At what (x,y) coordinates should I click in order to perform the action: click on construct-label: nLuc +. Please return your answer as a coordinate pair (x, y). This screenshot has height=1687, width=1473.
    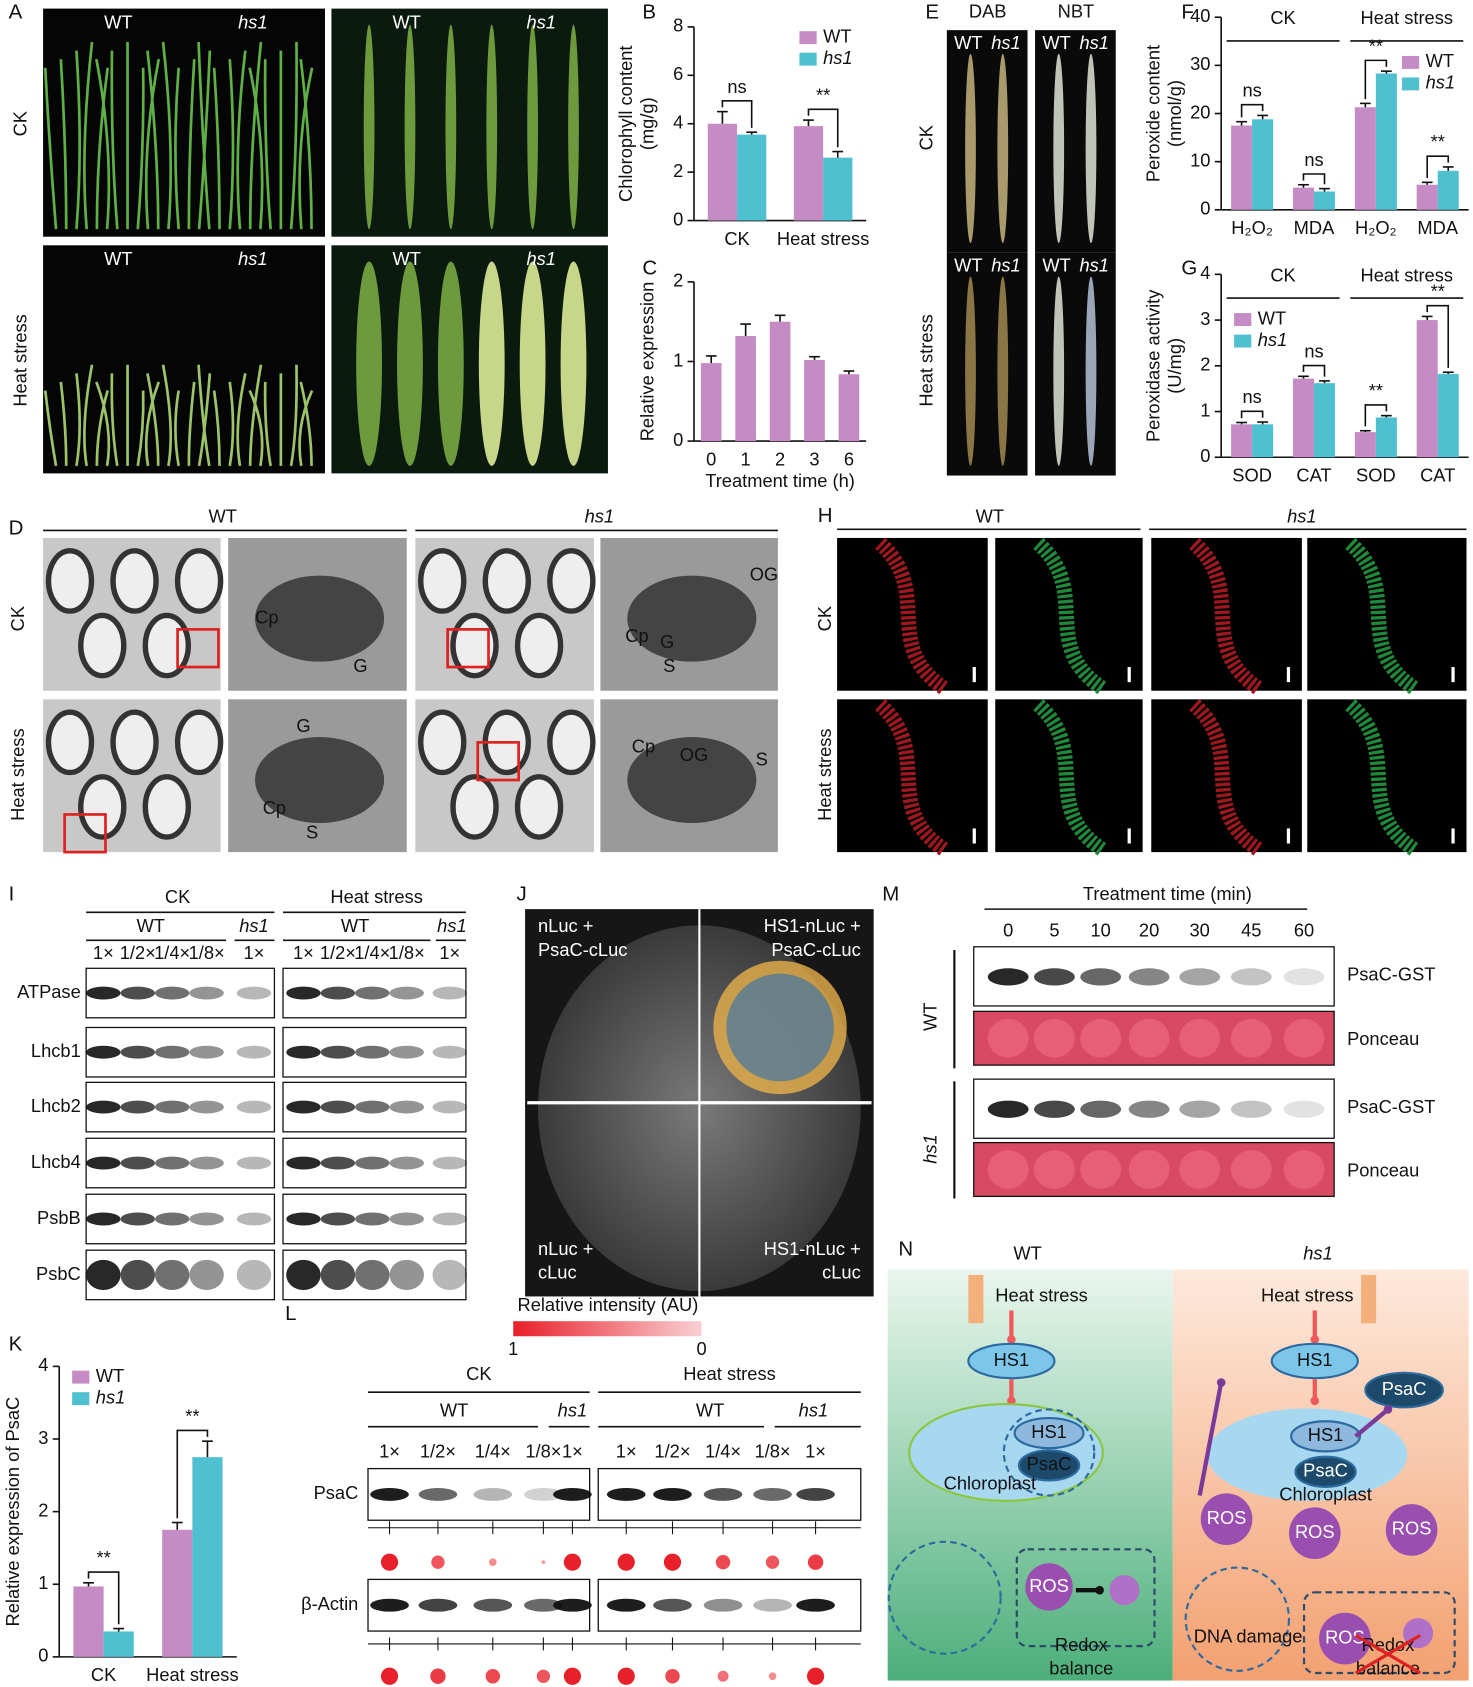
    Looking at the image, I should click on (565, 1248).